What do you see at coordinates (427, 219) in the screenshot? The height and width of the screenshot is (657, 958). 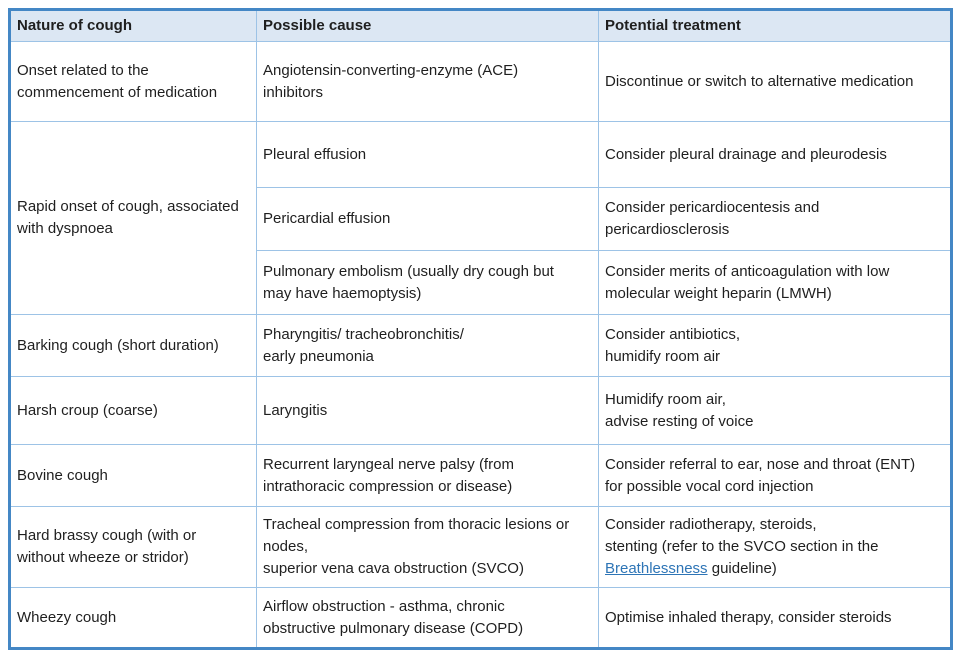 I see `cell-cause: Pericardial effusion` at bounding box center [427, 219].